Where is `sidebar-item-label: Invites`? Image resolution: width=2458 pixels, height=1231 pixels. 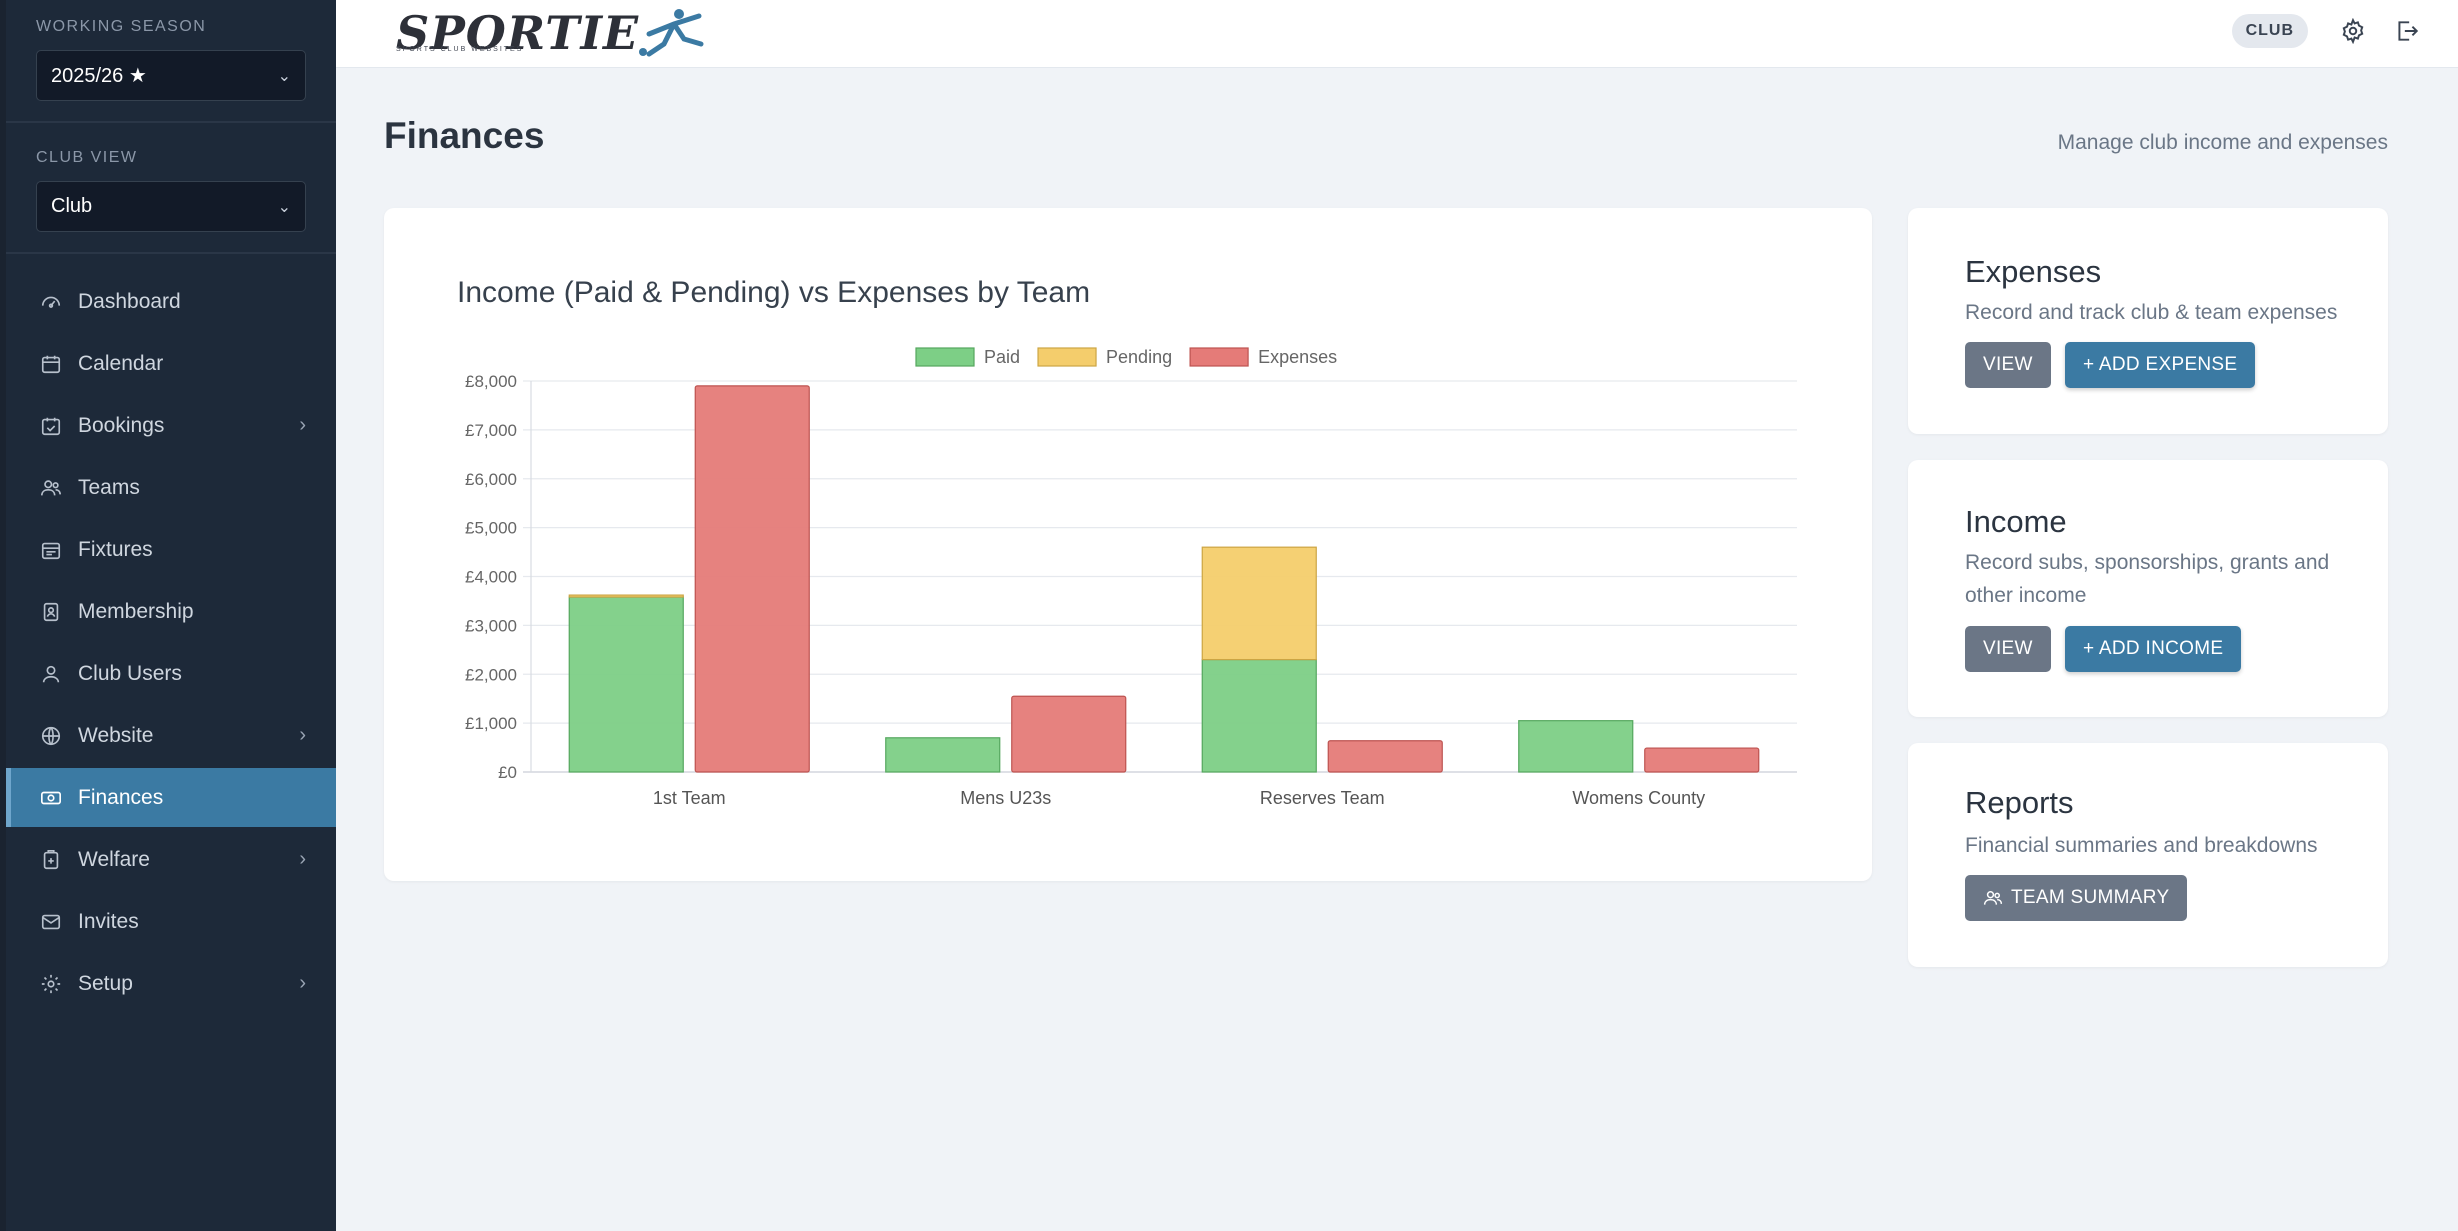 sidebar-item-label: Invites is located at coordinates (108, 921).